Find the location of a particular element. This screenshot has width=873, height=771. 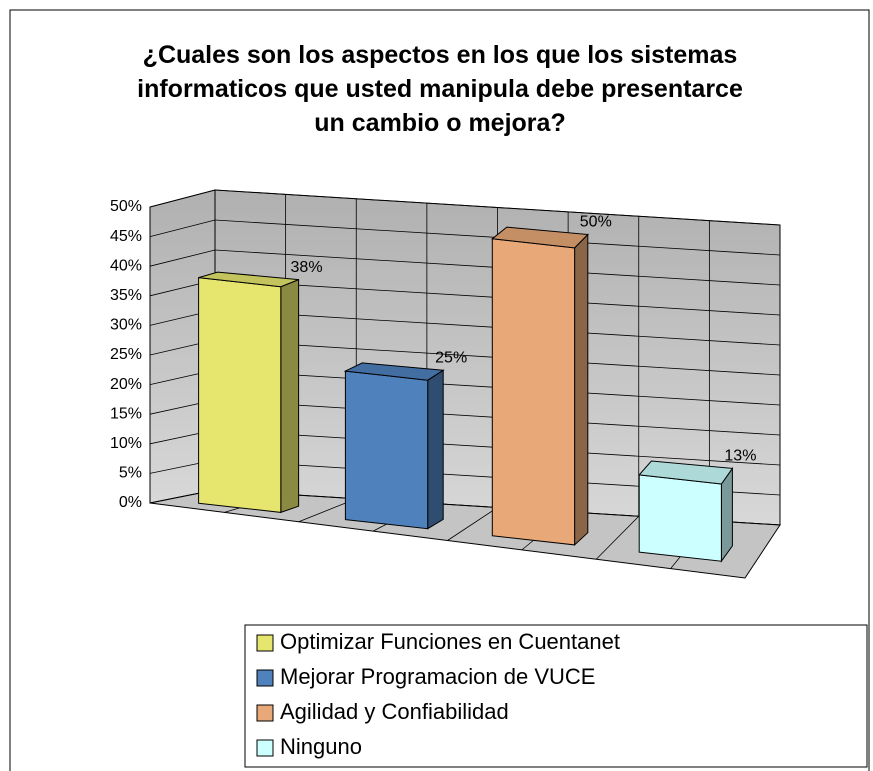

y-tick-label: 10% is located at coordinates (126, 443).